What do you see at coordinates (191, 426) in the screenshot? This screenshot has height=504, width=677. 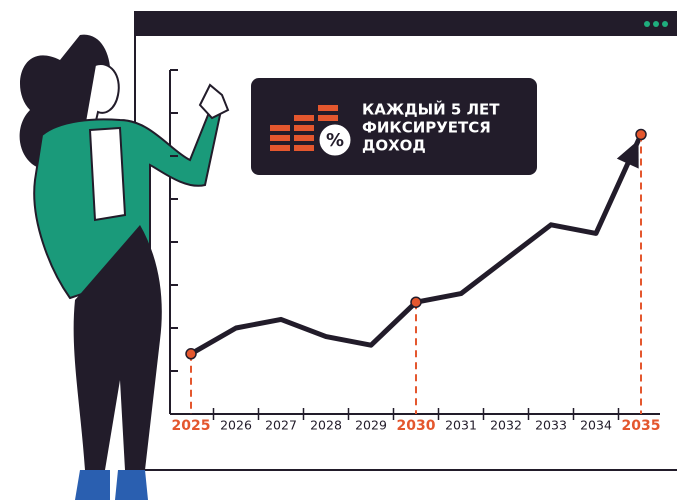 I see `x-tick-label: 2025` at bounding box center [191, 426].